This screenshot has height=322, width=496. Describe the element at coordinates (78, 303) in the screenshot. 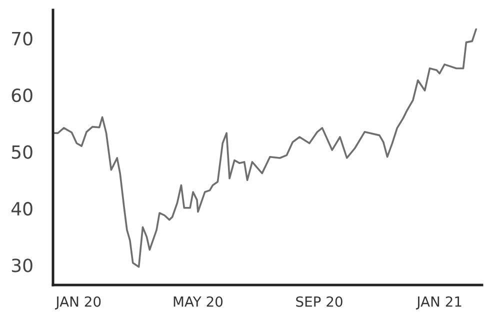

I see `x-tick-label: JAN 20` at that location.